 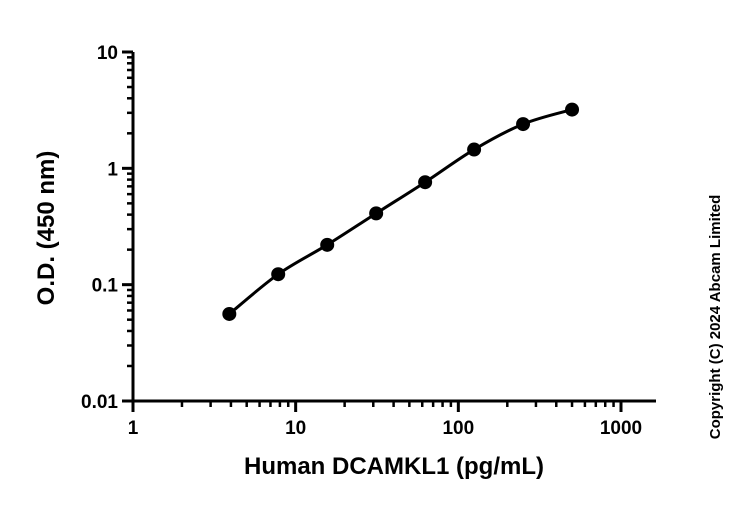 What do you see at coordinates (46, 228) in the screenshot?
I see `y-axis-title: O.D. (450 nm)` at bounding box center [46, 228].